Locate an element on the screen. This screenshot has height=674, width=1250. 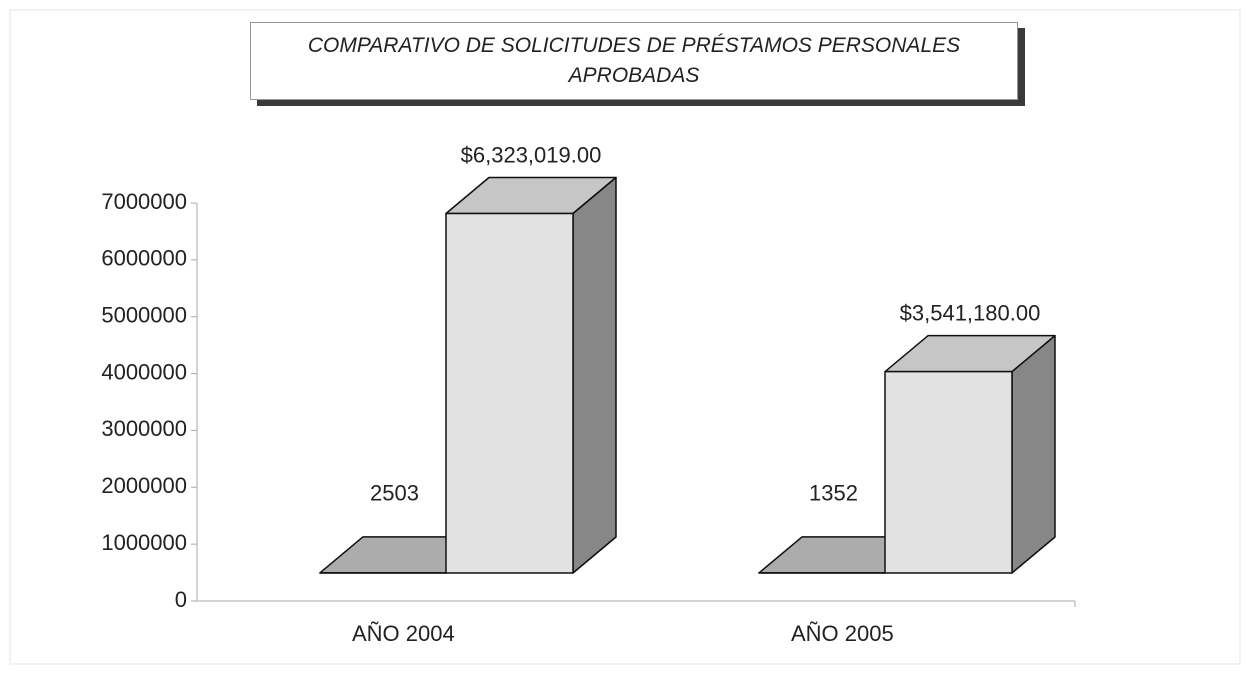
y-tick-label: 1000000 is located at coordinates (144, 542).